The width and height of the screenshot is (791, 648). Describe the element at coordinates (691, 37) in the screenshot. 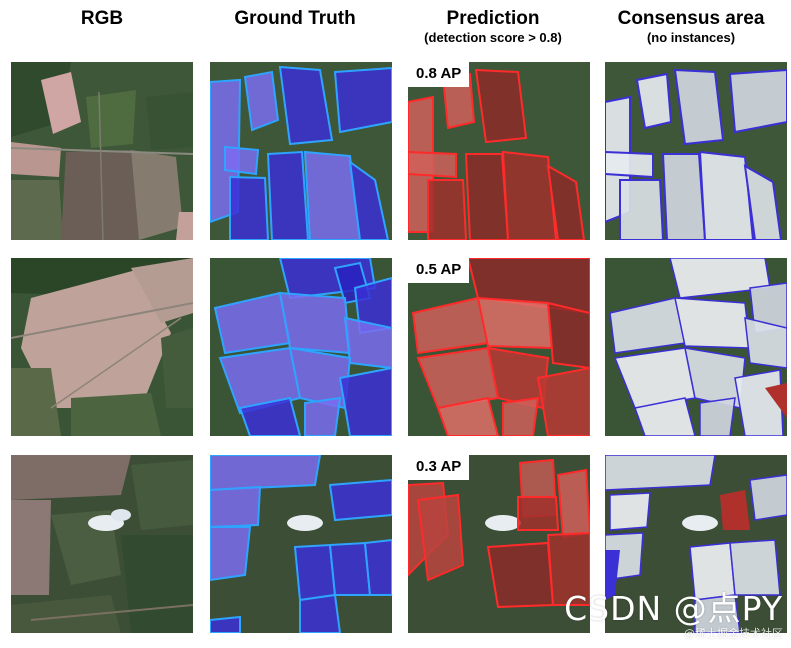

I see `column-subtitle: (no instances)` at that location.